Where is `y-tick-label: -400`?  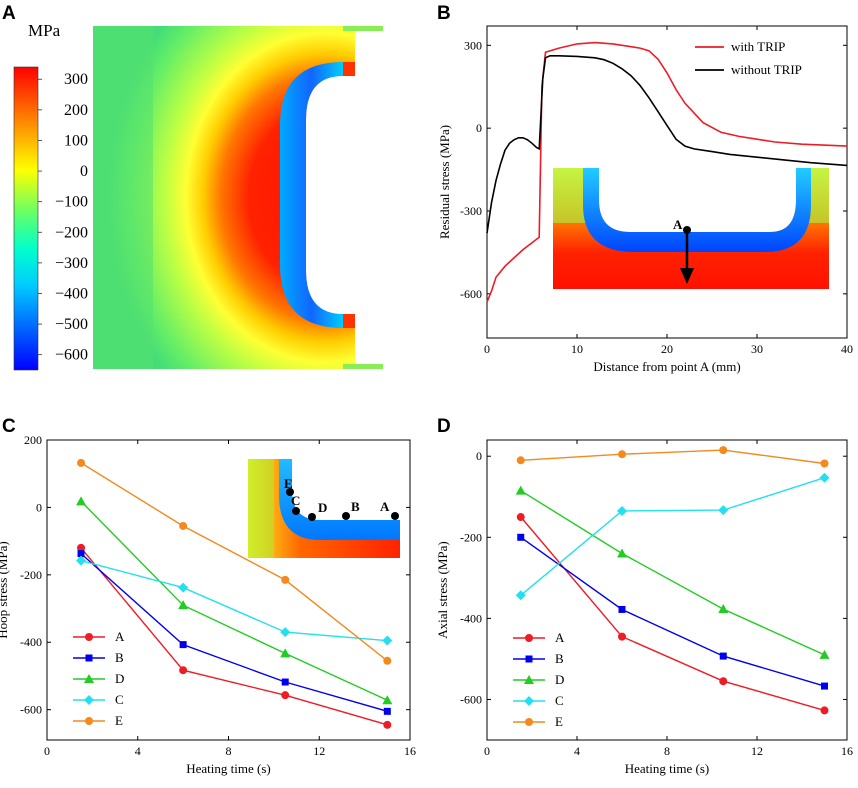 y-tick-label: -400 is located at coordinates (31, 642).